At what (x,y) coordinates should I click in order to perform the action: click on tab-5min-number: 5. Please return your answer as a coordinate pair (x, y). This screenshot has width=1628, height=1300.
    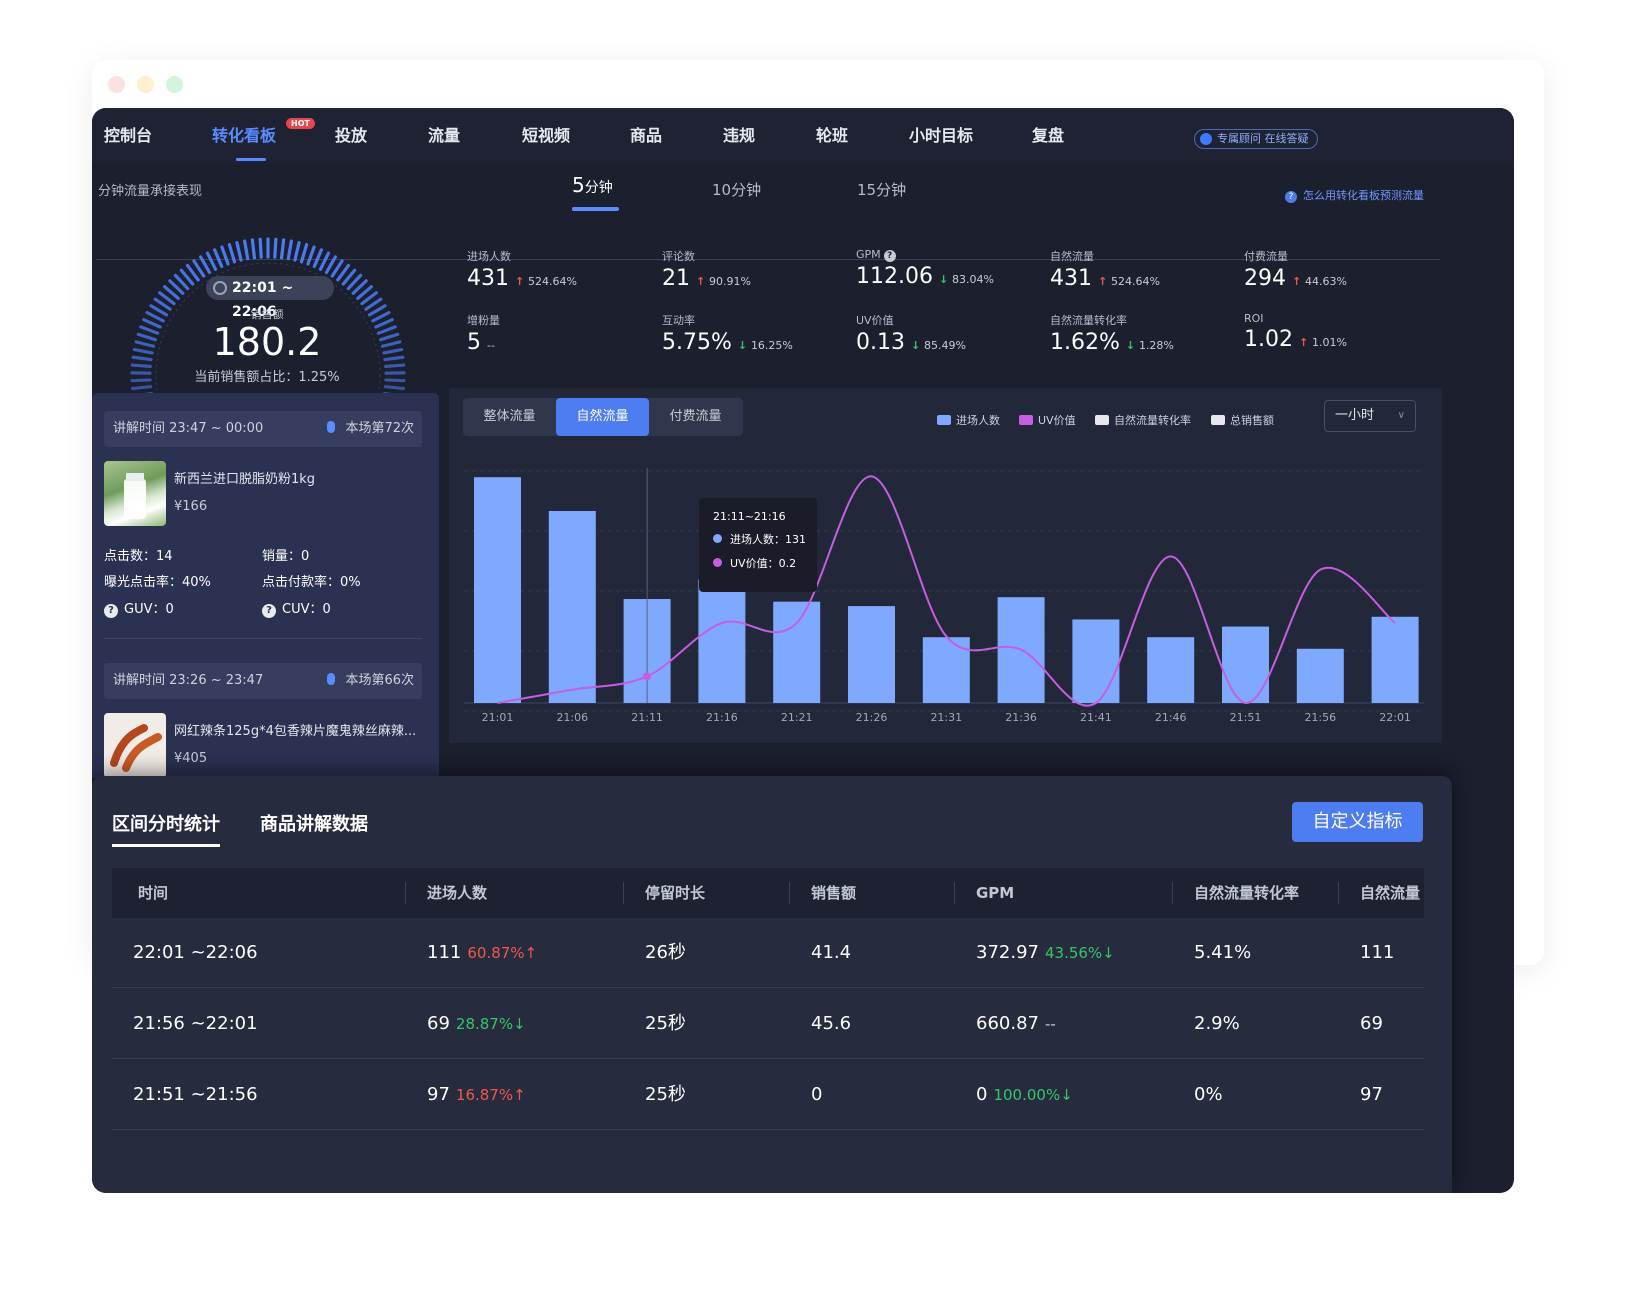
    Looking at the image, I should click on (578, 185).